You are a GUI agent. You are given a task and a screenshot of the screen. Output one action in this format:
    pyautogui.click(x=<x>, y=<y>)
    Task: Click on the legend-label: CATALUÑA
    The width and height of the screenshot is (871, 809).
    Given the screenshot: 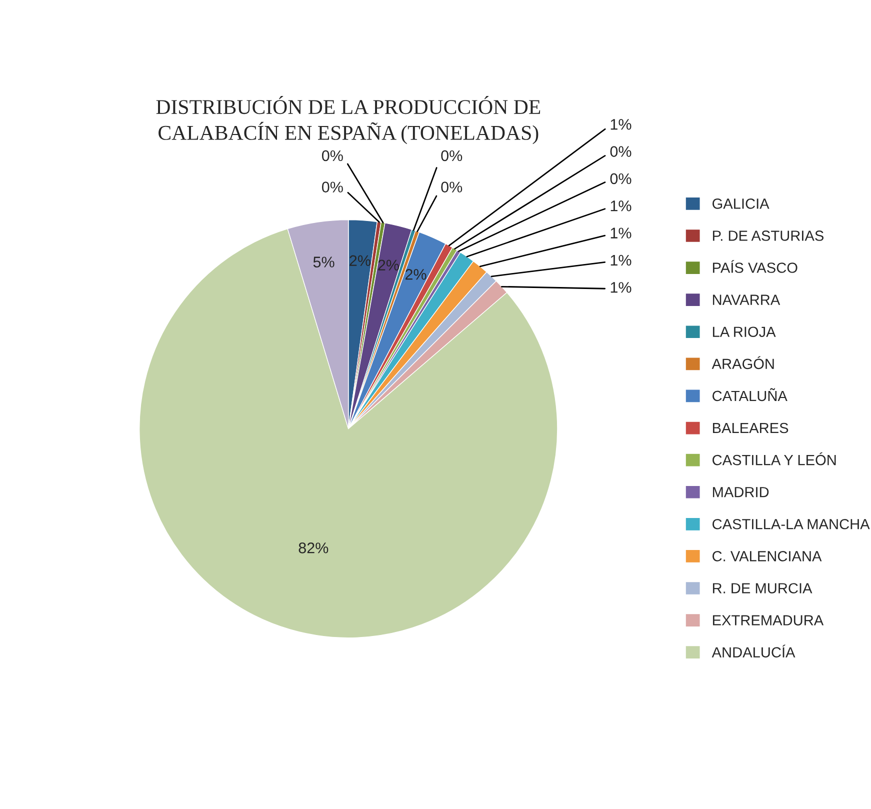 What is the action you would take?
    pyautogui.click(x=750, y=395)
    